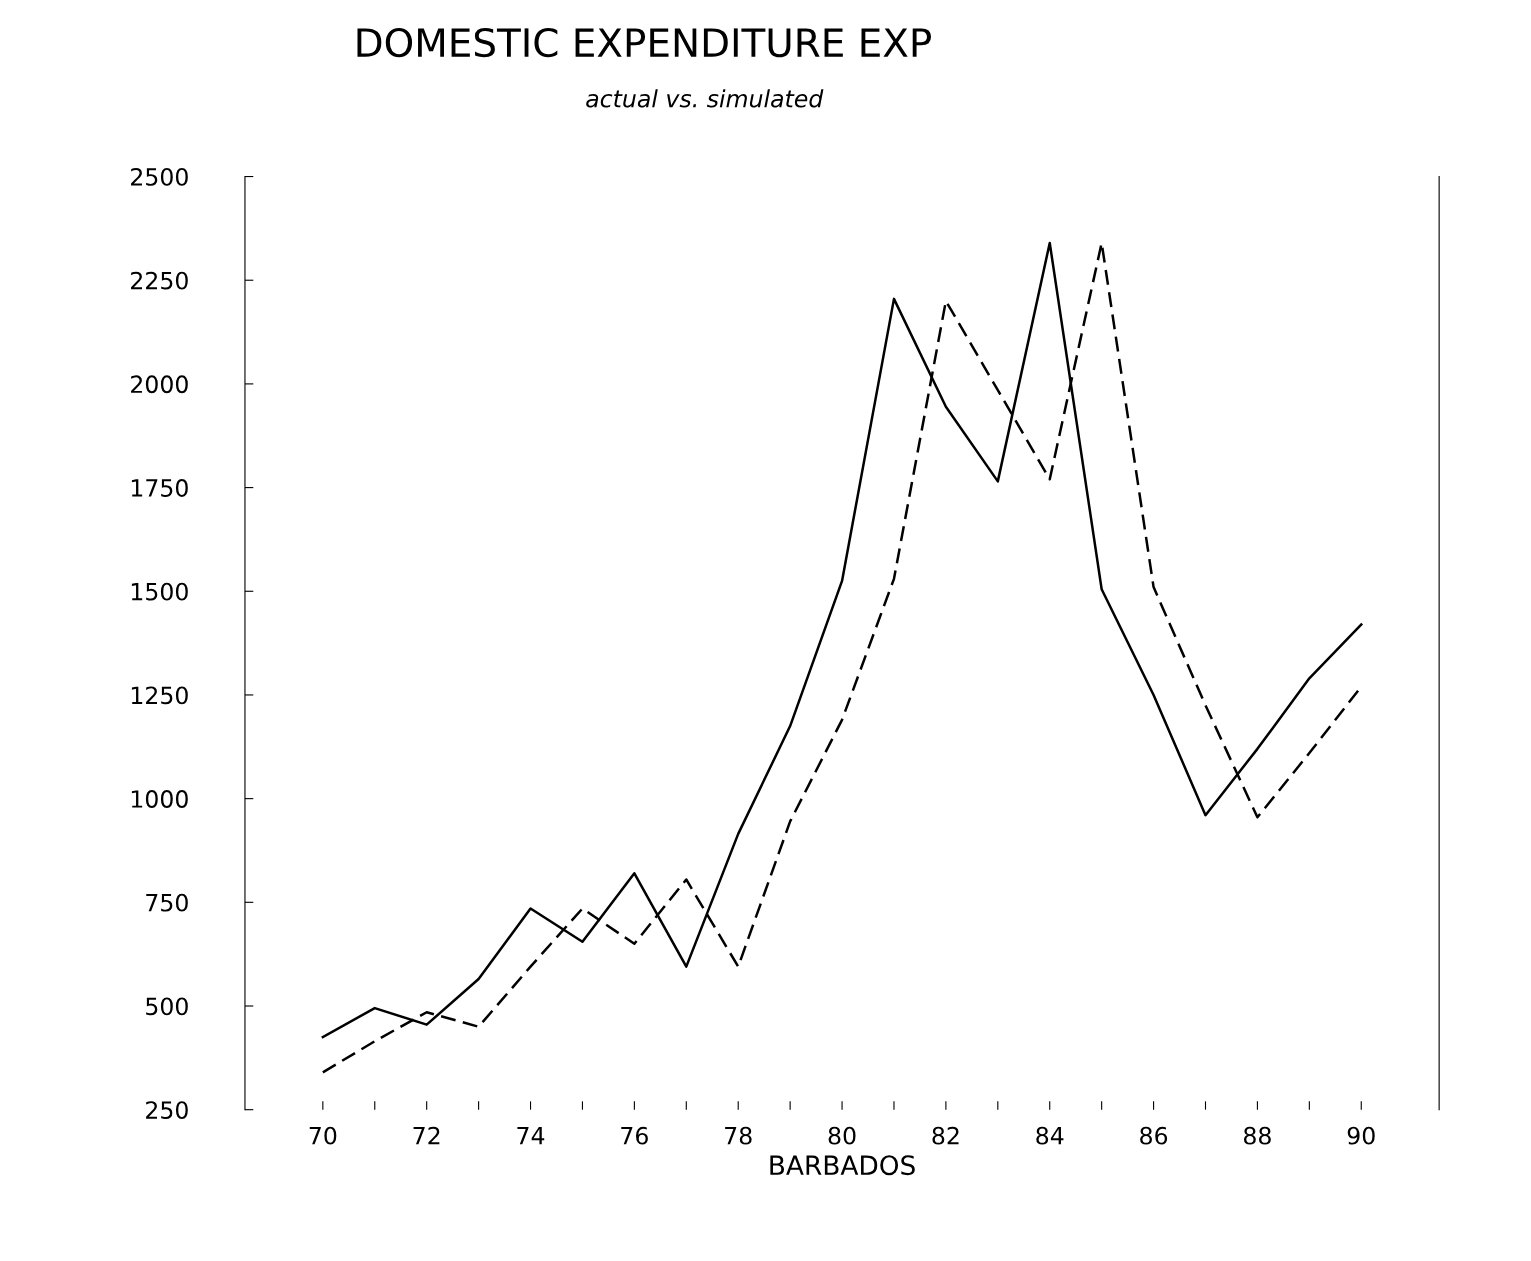  Describe the element at coordinates (531, 1136) in the screenshot. I see `x-tick-label: 74` at that location.